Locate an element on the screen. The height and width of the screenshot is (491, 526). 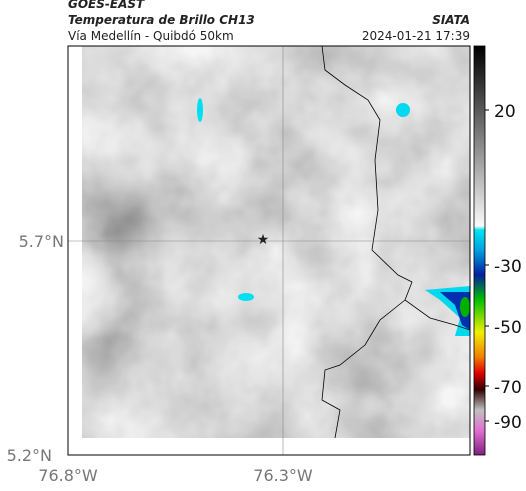
colorbar-label: 20 is located at coordinates (505, 112).